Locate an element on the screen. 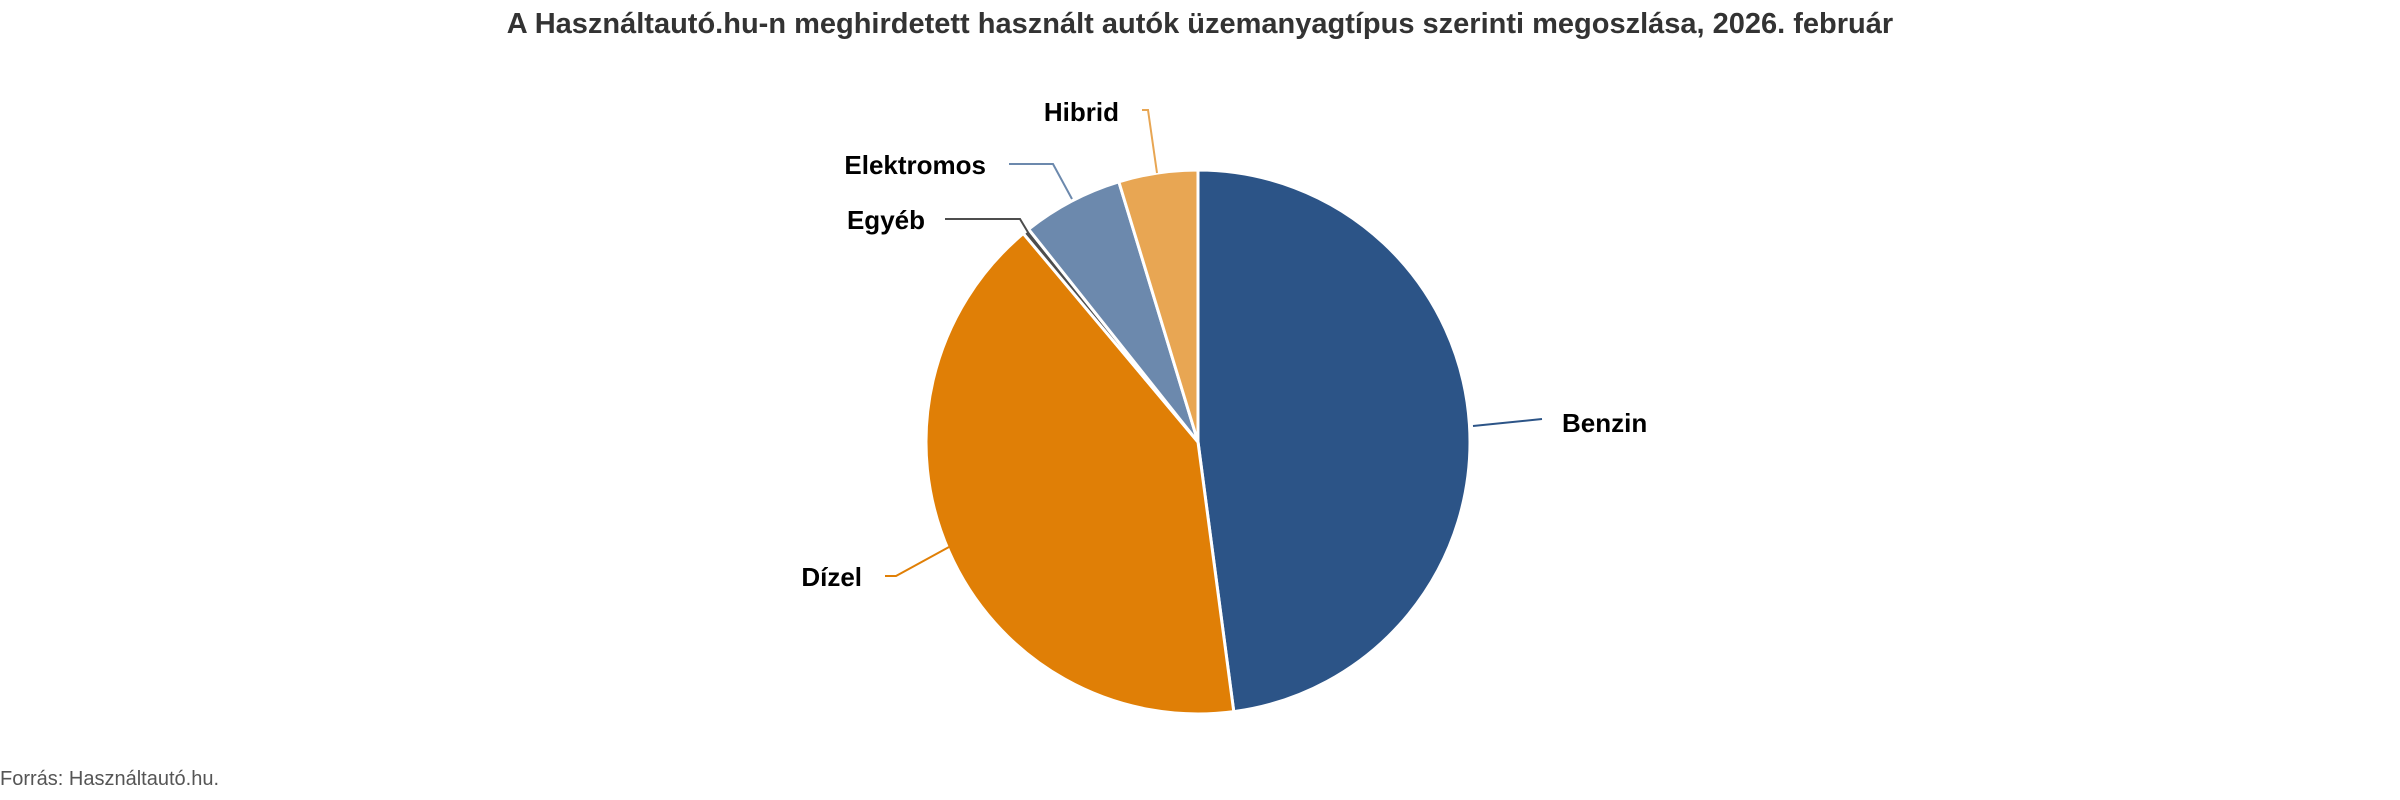 The height and width of the screenshot is (800, 2400). leader-line-dízel is located at coordinates (917, 561).